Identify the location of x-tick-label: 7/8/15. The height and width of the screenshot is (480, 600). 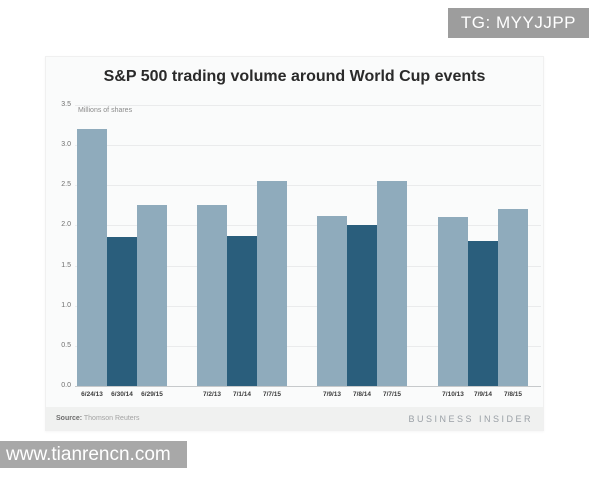
(513, 394).